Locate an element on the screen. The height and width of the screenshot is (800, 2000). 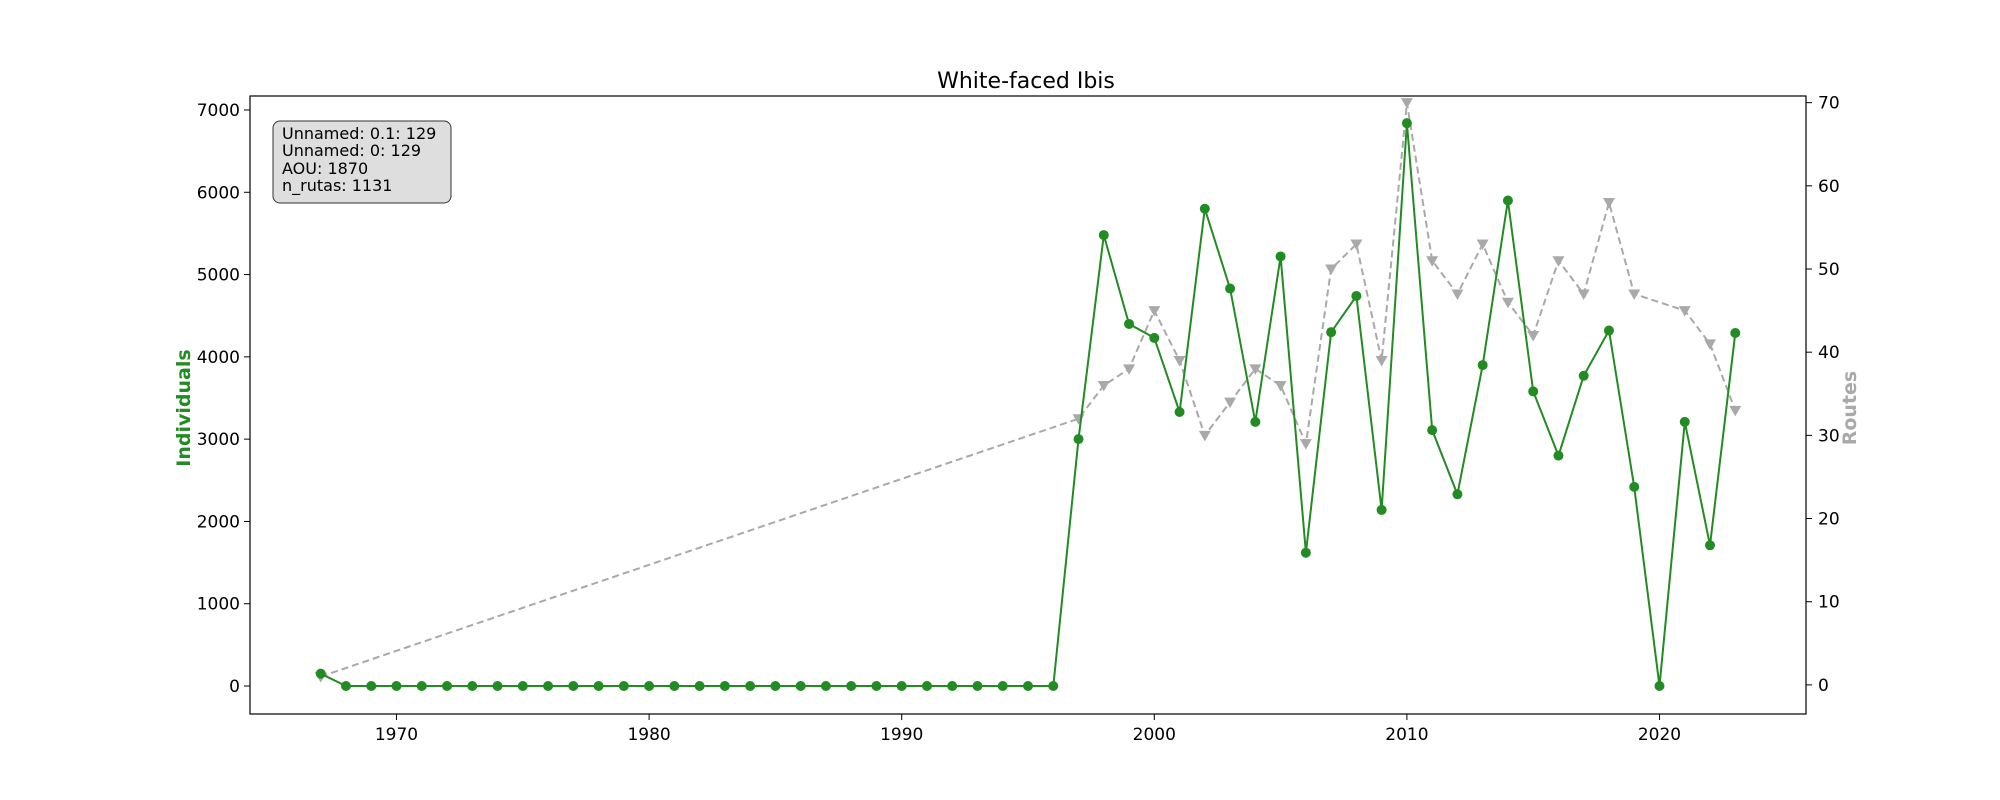
y-left-tick-label: 4000 is located at coordinates (218, 358).